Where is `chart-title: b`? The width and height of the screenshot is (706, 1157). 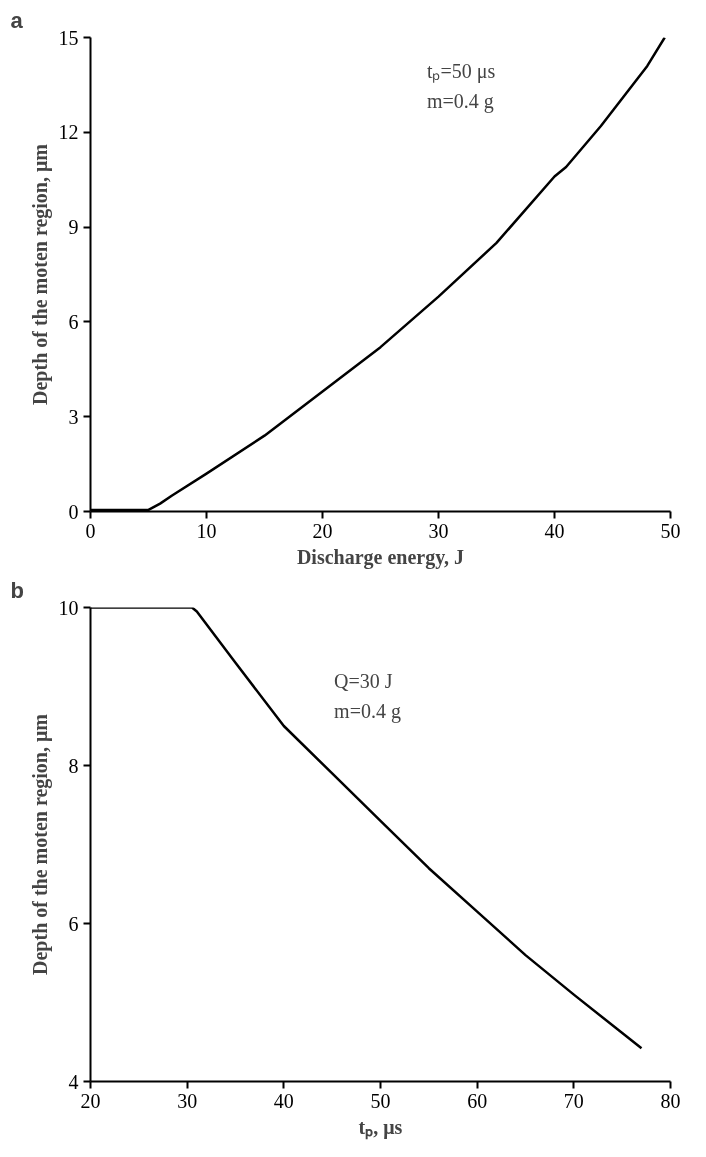 chart-title: b is located at coordinates (17, 590).